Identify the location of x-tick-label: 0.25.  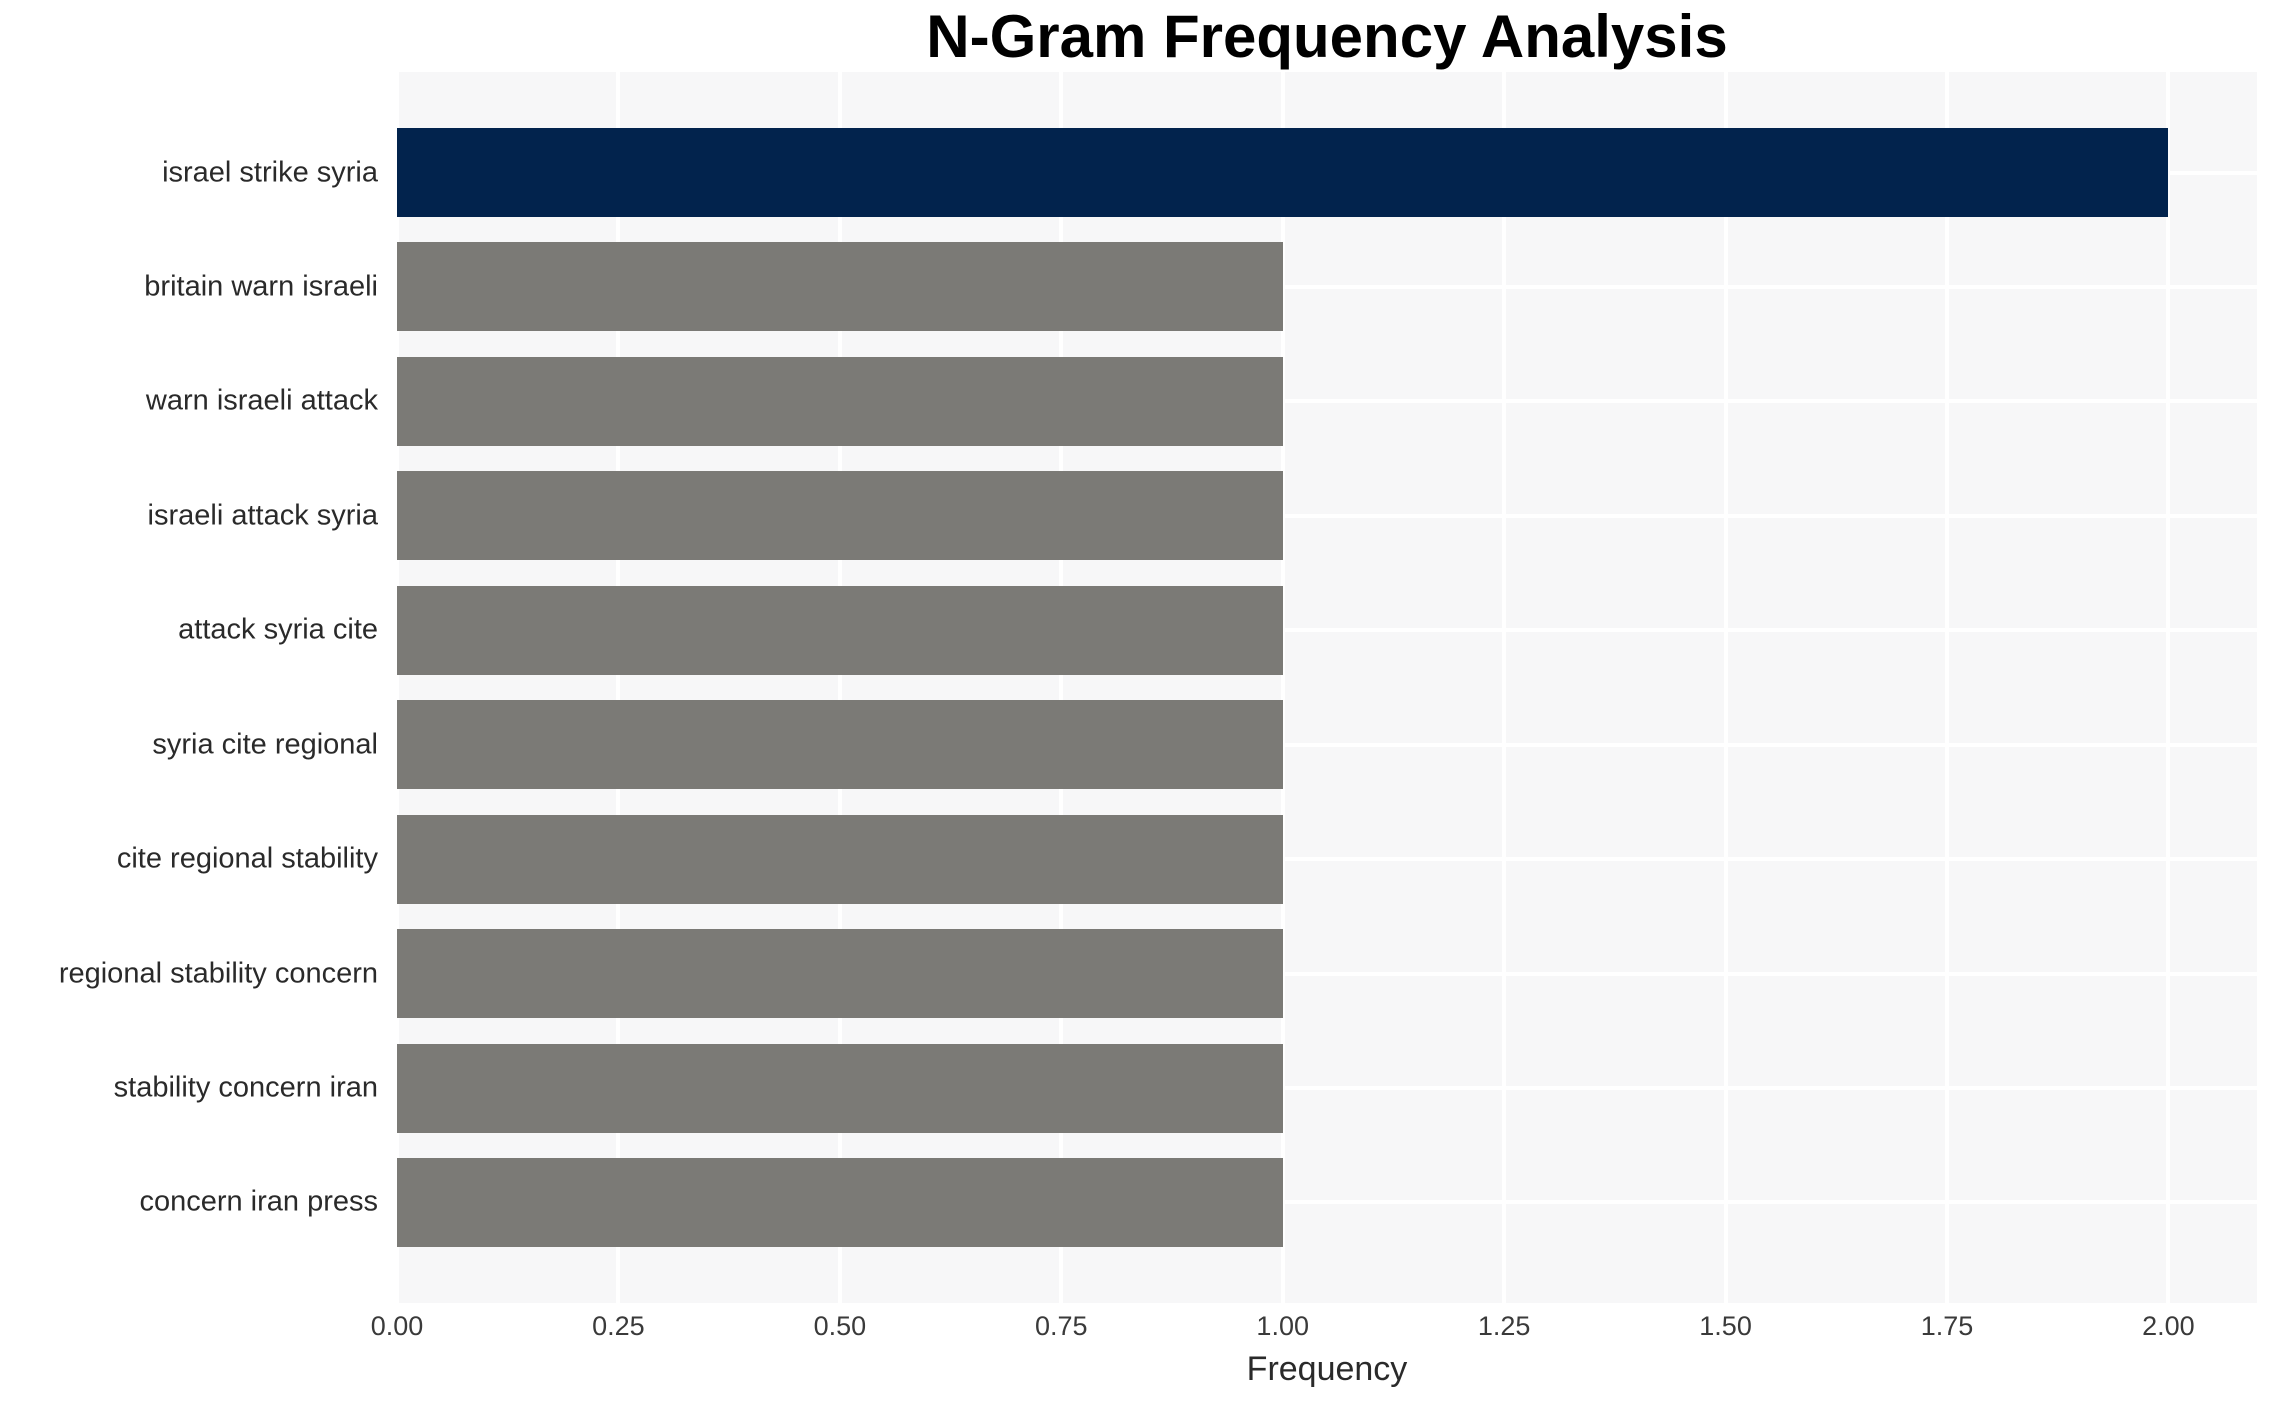
(618, 1326).